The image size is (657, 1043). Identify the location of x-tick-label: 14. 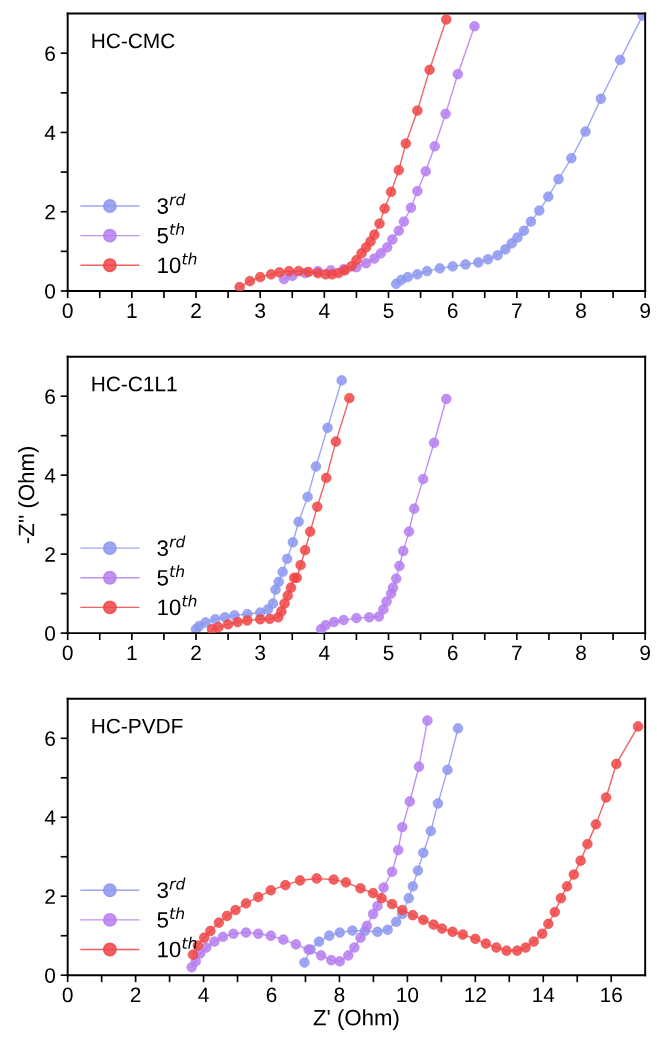
(544, 995).